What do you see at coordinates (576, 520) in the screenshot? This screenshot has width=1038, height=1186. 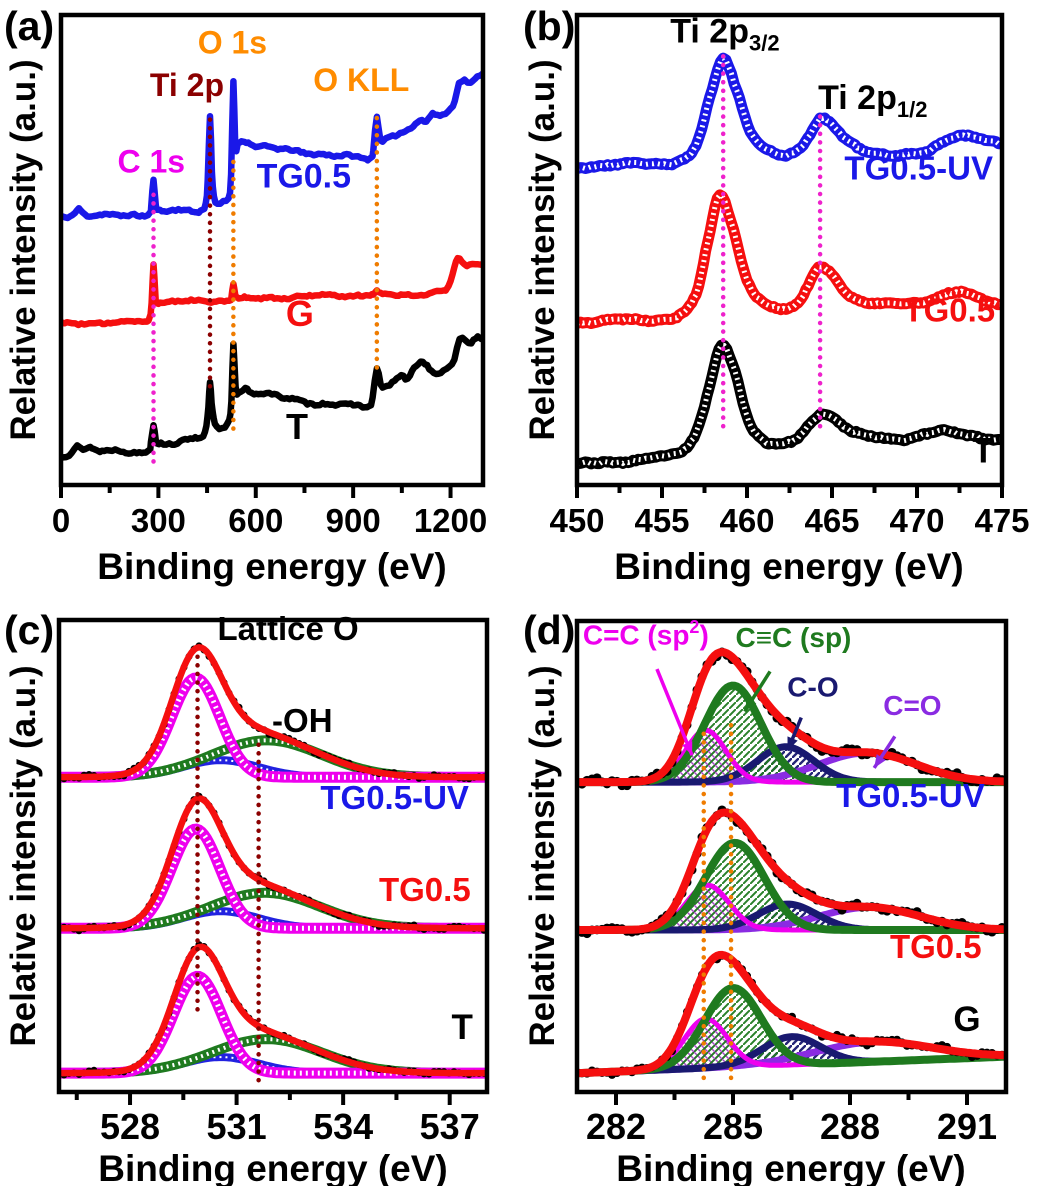 I see `svg-text: 450` at bounding box center [576, 520].